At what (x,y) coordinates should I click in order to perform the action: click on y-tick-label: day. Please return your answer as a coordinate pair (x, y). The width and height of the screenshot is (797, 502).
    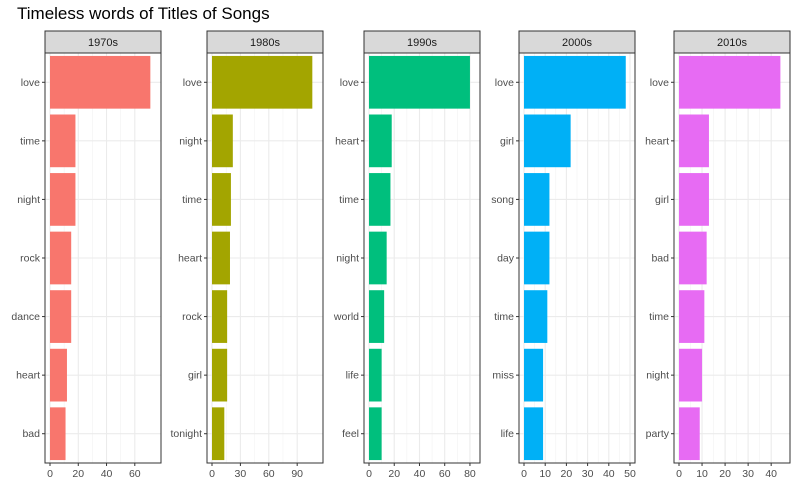
    Looking at the image, I should click on (506, 259).